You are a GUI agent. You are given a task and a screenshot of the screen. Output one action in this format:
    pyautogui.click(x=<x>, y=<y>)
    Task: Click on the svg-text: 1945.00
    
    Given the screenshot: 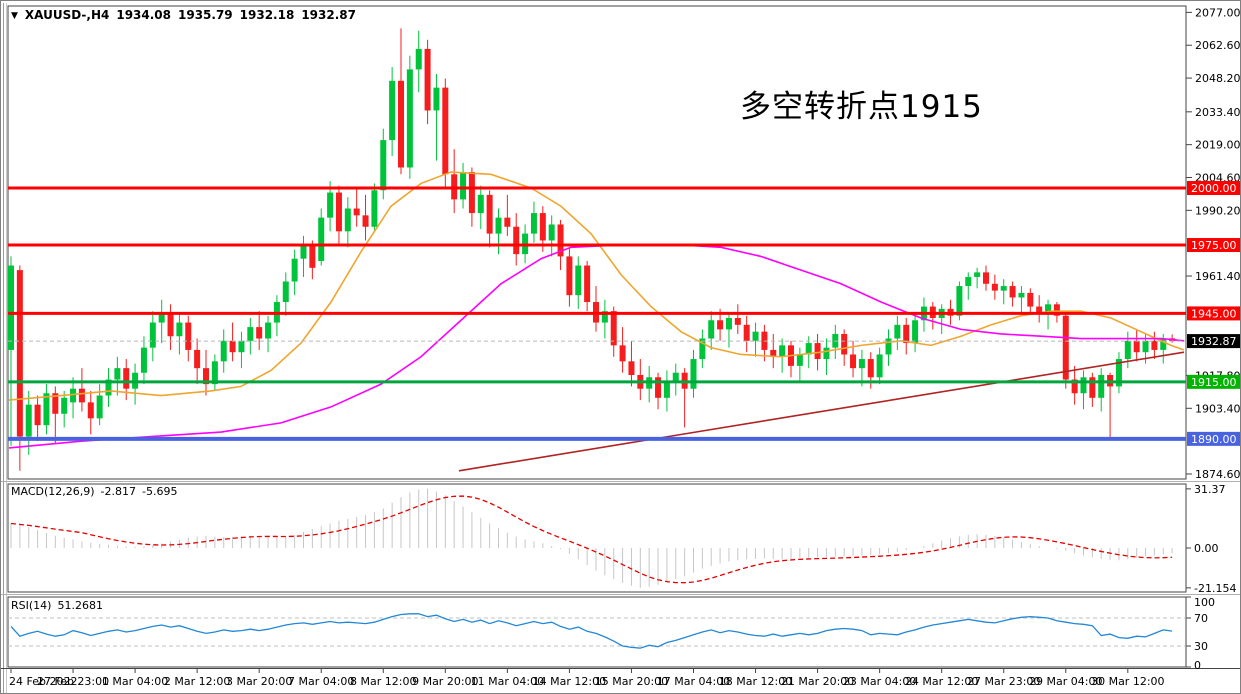 What is the action you would take?
    pyautogui.click(x=1214, y=313)
    